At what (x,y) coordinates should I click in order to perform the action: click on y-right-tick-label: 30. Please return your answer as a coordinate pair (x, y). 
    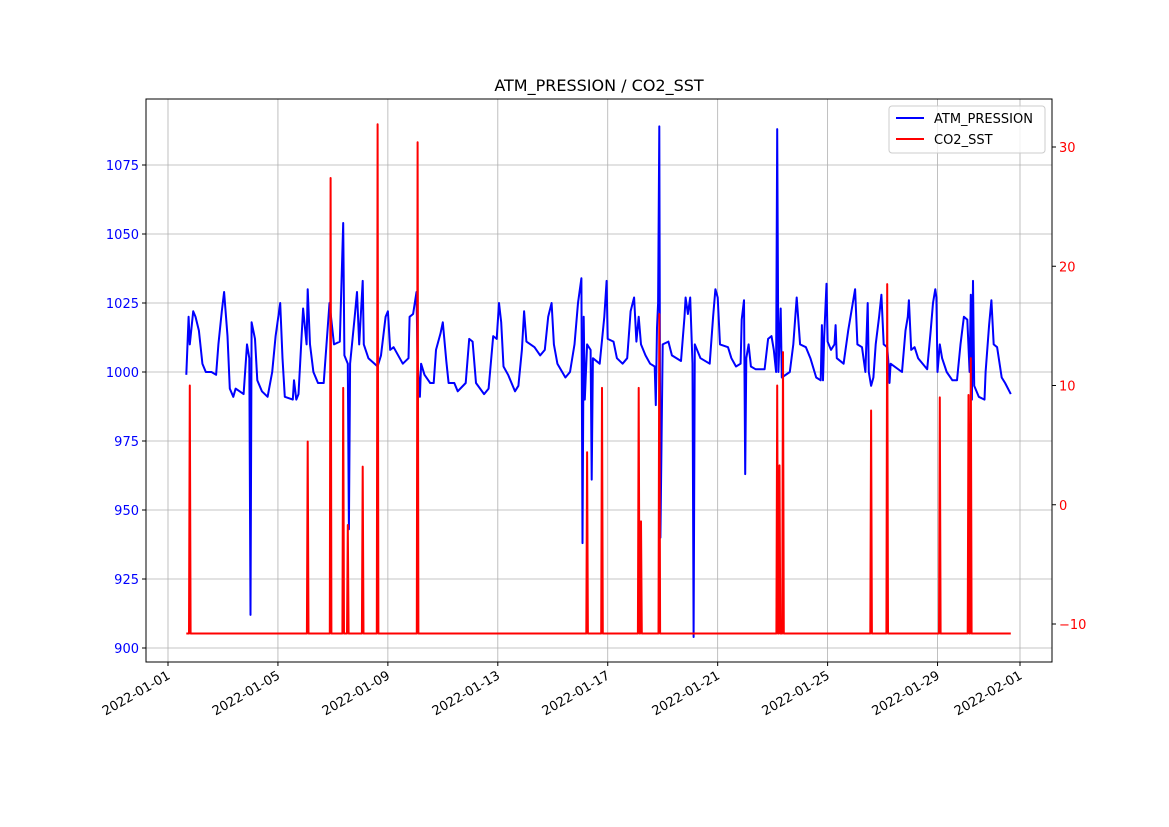
    Looking at the image, I should click on (1067, 148).